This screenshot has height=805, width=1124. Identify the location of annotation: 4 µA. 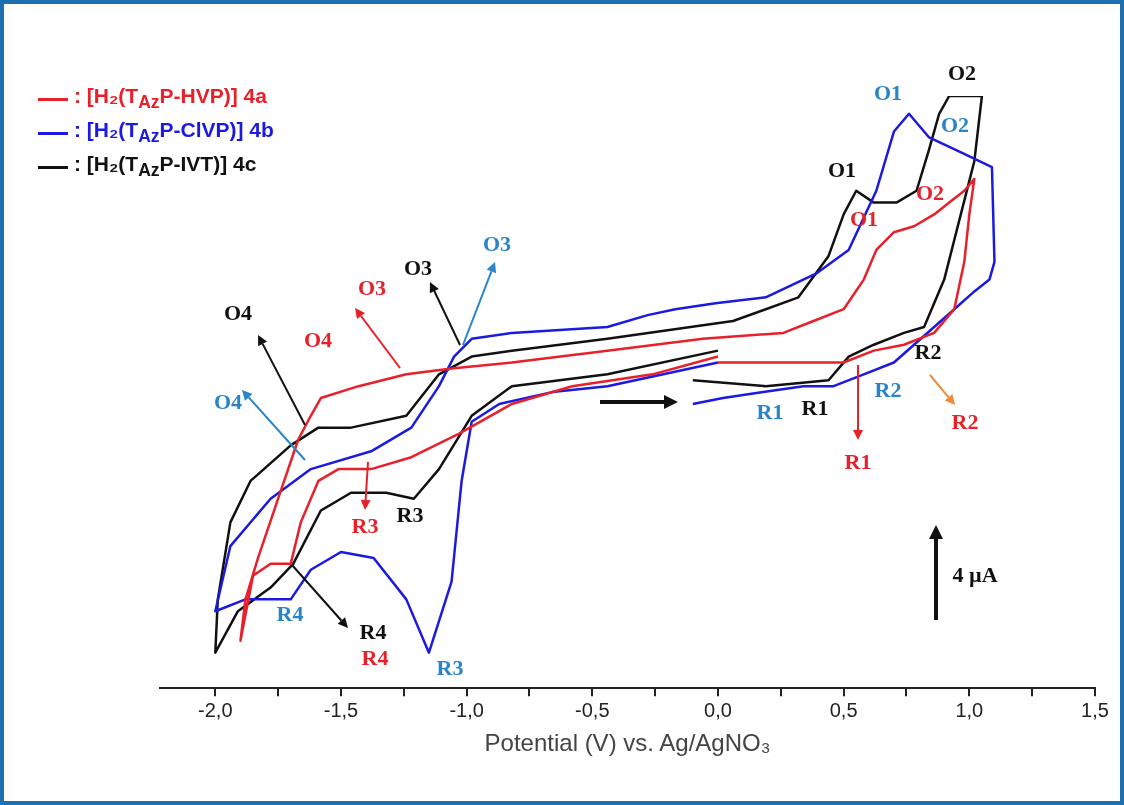
(975, 575).